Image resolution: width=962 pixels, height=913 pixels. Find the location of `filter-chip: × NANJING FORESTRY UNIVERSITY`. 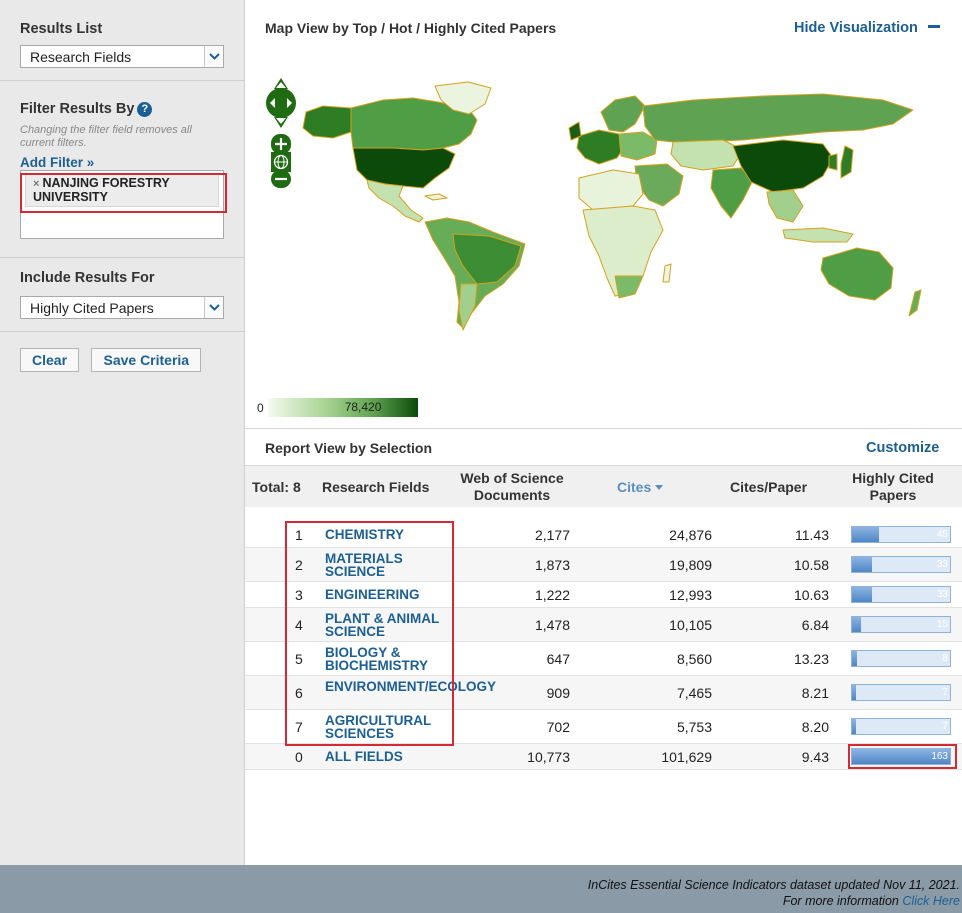

filter-chip: × NANJING FORESTRY UNIVERSITY is located at coordinates (122, 190).